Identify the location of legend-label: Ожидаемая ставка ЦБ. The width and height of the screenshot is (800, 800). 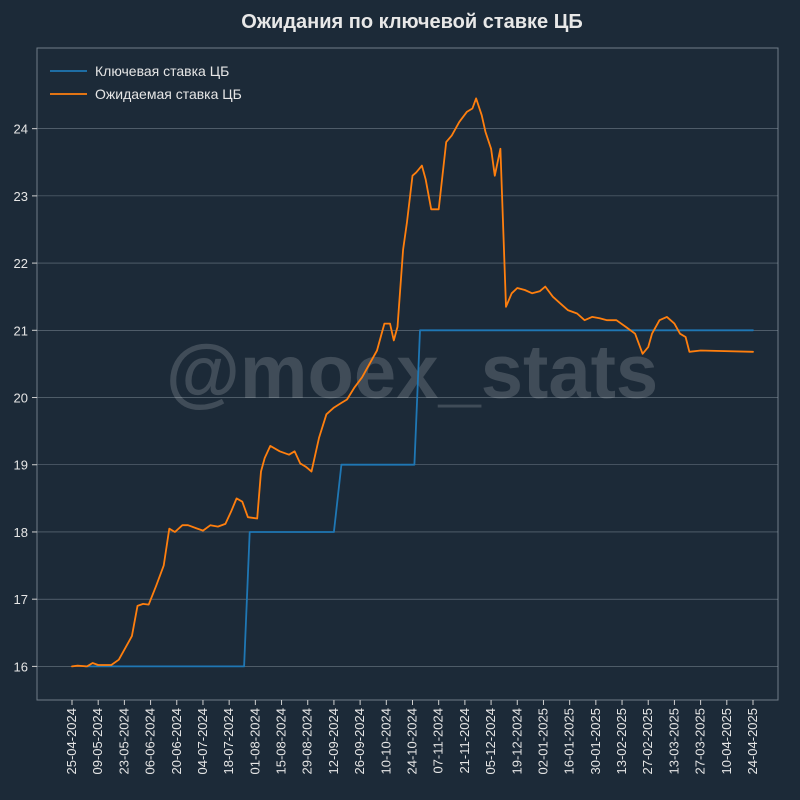
(168, 94).